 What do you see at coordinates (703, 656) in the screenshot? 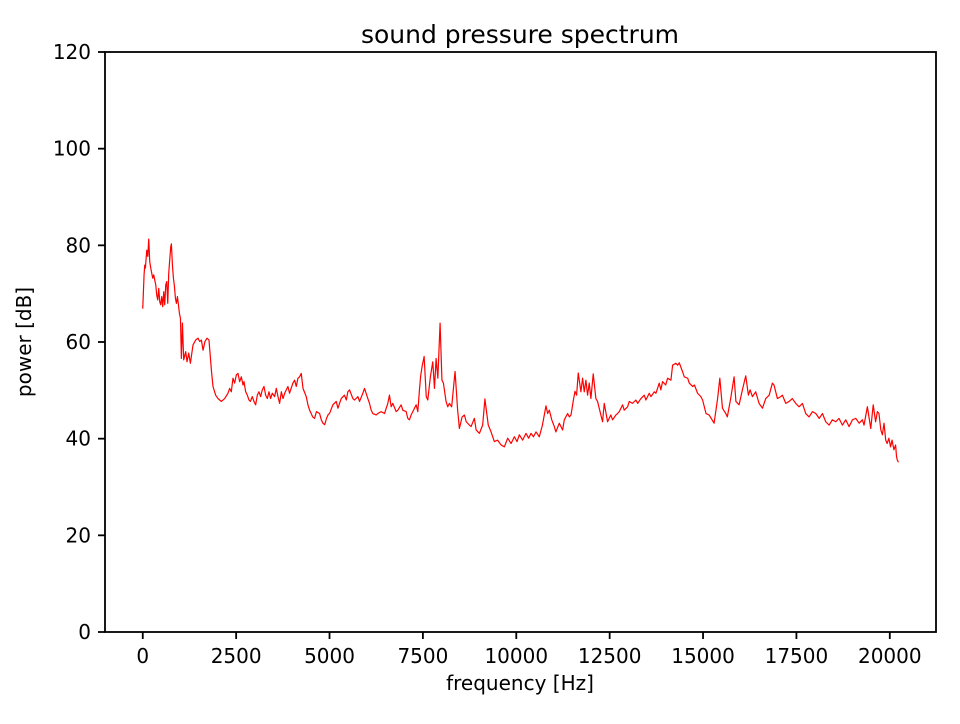
I see `x-tick-label: 15000` at bounding box center [703, 656].